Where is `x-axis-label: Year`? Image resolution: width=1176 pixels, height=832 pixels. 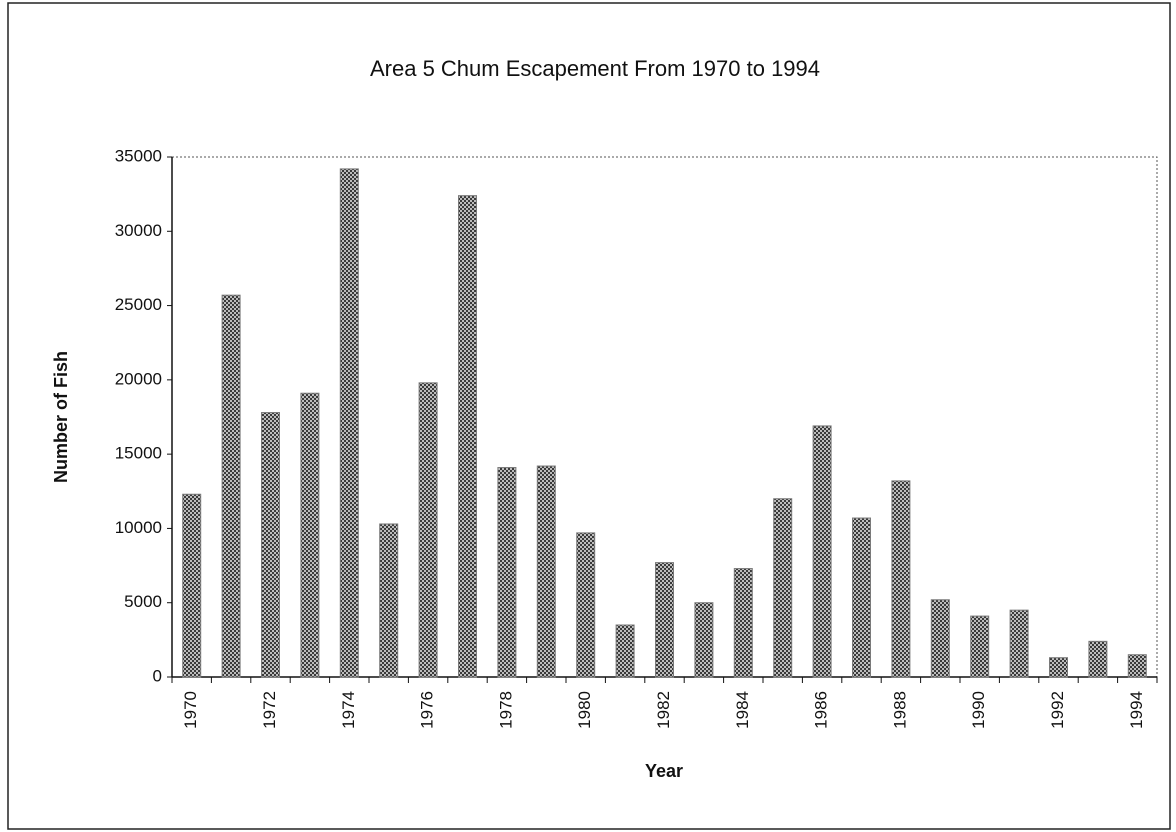 x-axis-label: Year is located at coordinates (664, 771).